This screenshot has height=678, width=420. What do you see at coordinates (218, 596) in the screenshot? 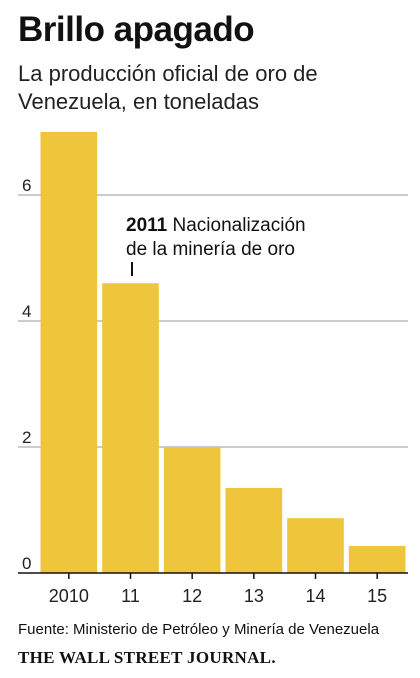
I see `x-tick-labels: 2010 11 12 13 14 15` at bounding box center [218, 596].